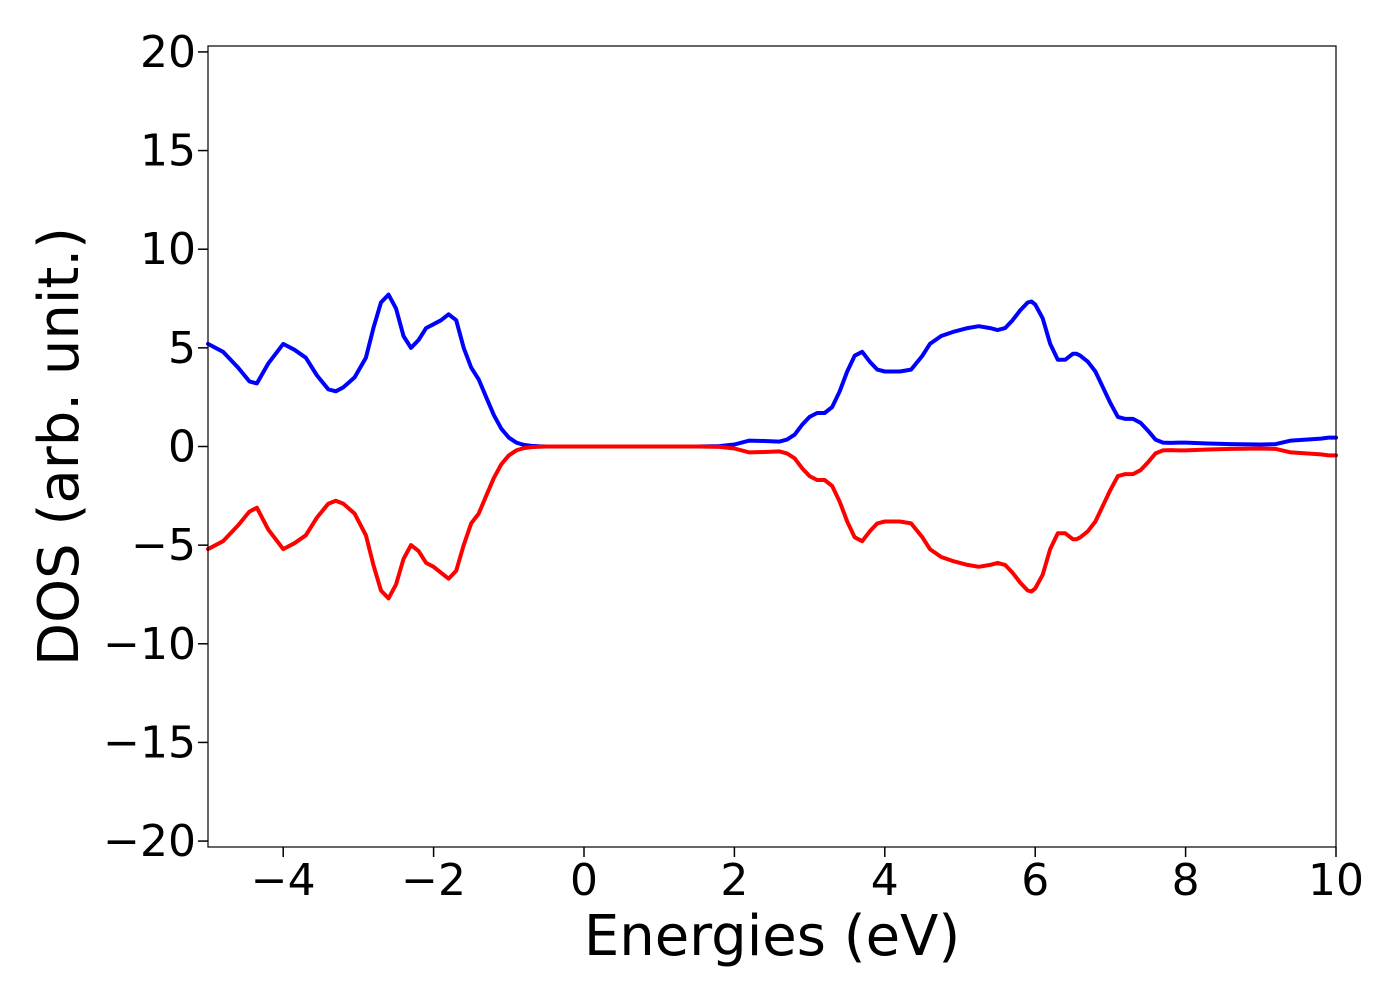 This screenshot has width=1400, height=1000. I want to click on x-tick-label: 6, so click(1035, 880).